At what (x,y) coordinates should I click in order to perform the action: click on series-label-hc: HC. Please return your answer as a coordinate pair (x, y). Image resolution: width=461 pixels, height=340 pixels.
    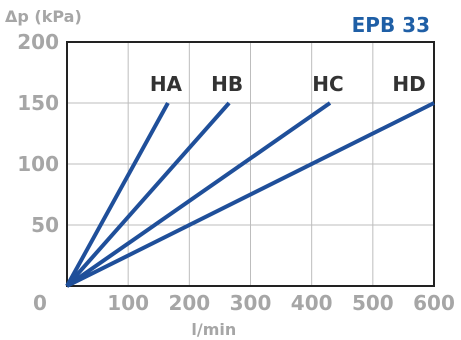
    Looking at the image, I should click on (327, 84).